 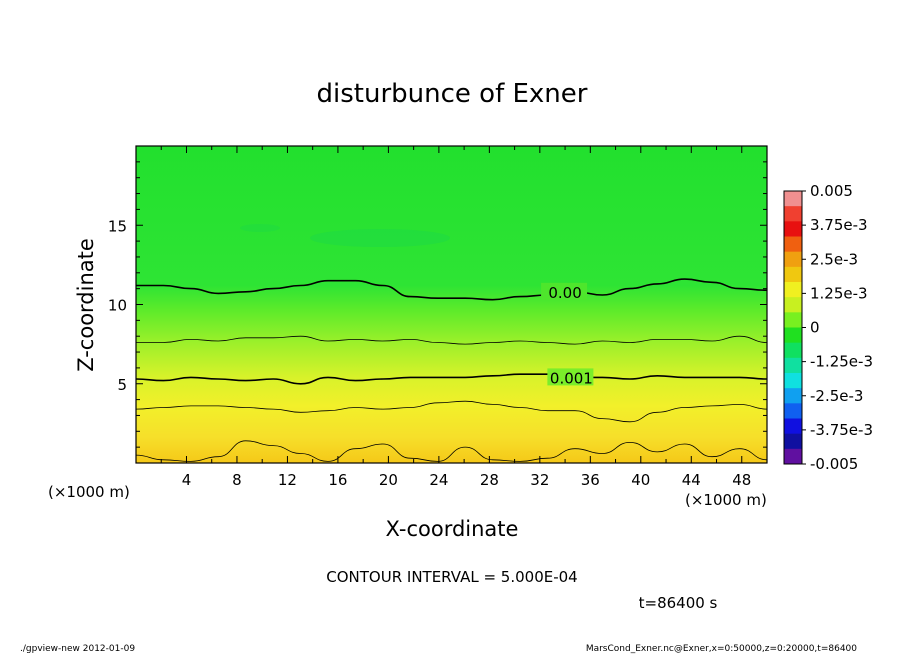 What do you see at coordinates (287, 480) in the screenshot?
I see `x-tick-label: 12` at bounding box center [287, 480].